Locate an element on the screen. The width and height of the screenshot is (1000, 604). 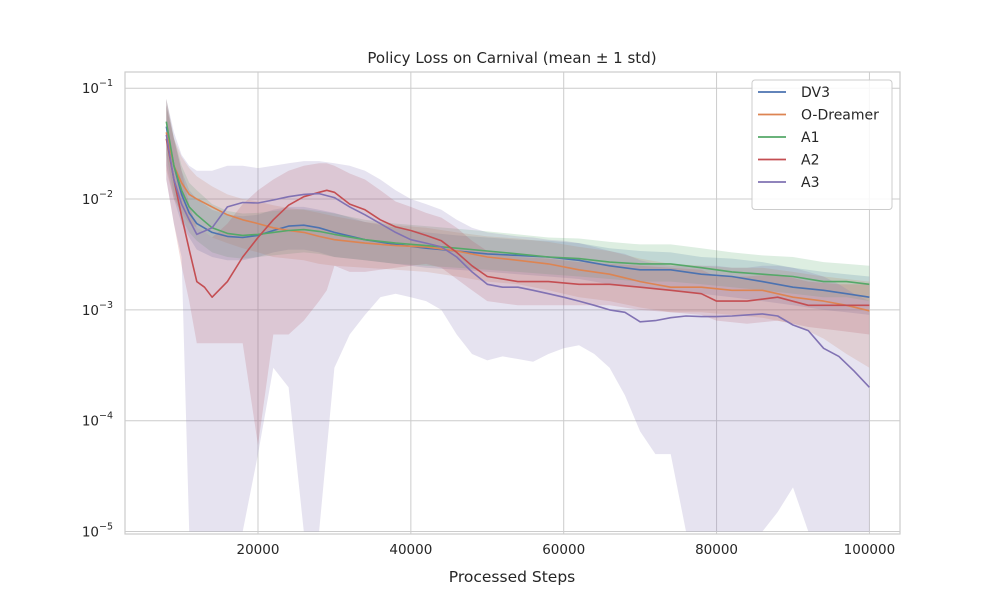
y-tick-exponent: −5 is located at coordinates (106, 527).